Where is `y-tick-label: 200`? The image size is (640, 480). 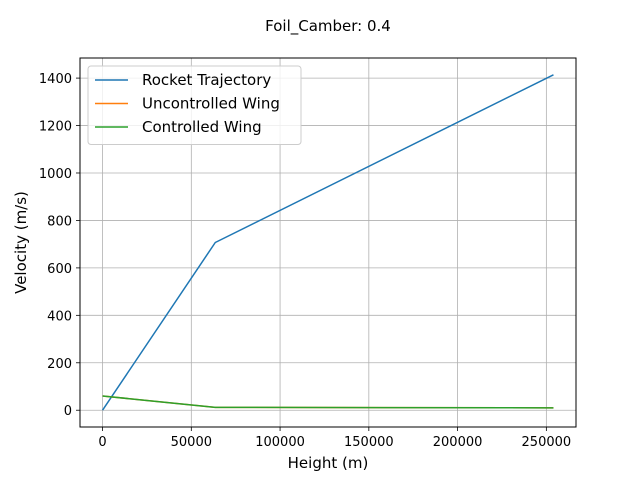 y-tick-label: 200 is located at coordinates (59, 364).